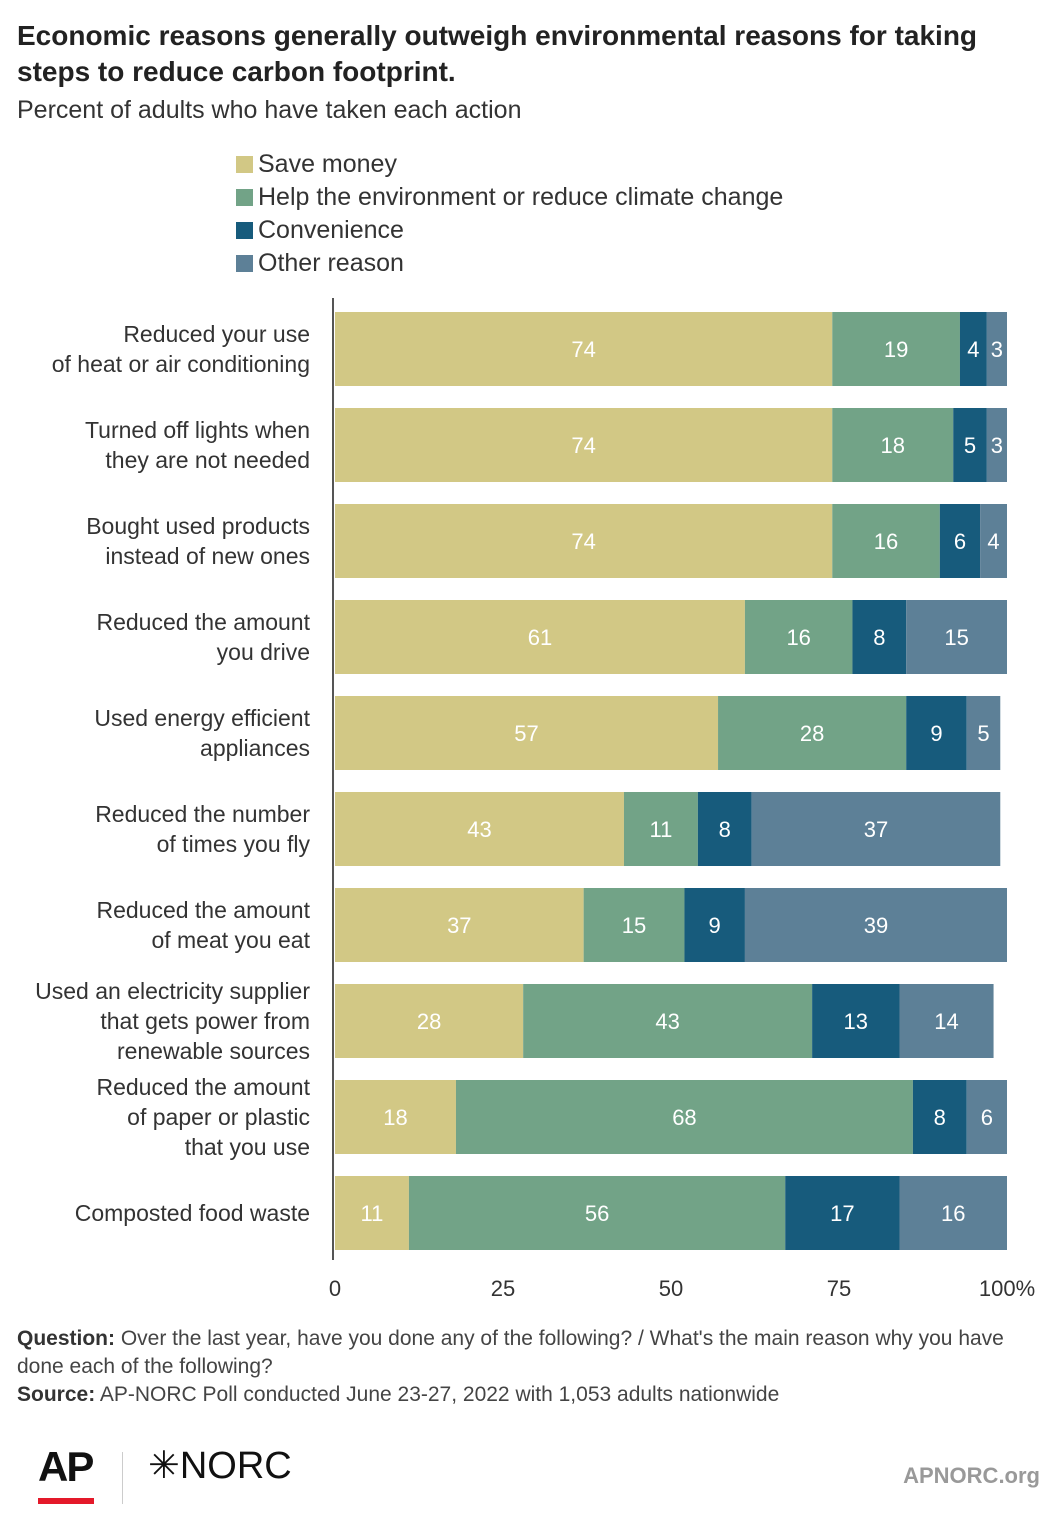 Image resolution: width=1058 pixels, height=1536 pixels. I want to click on legend-item: Save money, so click(509, 164).